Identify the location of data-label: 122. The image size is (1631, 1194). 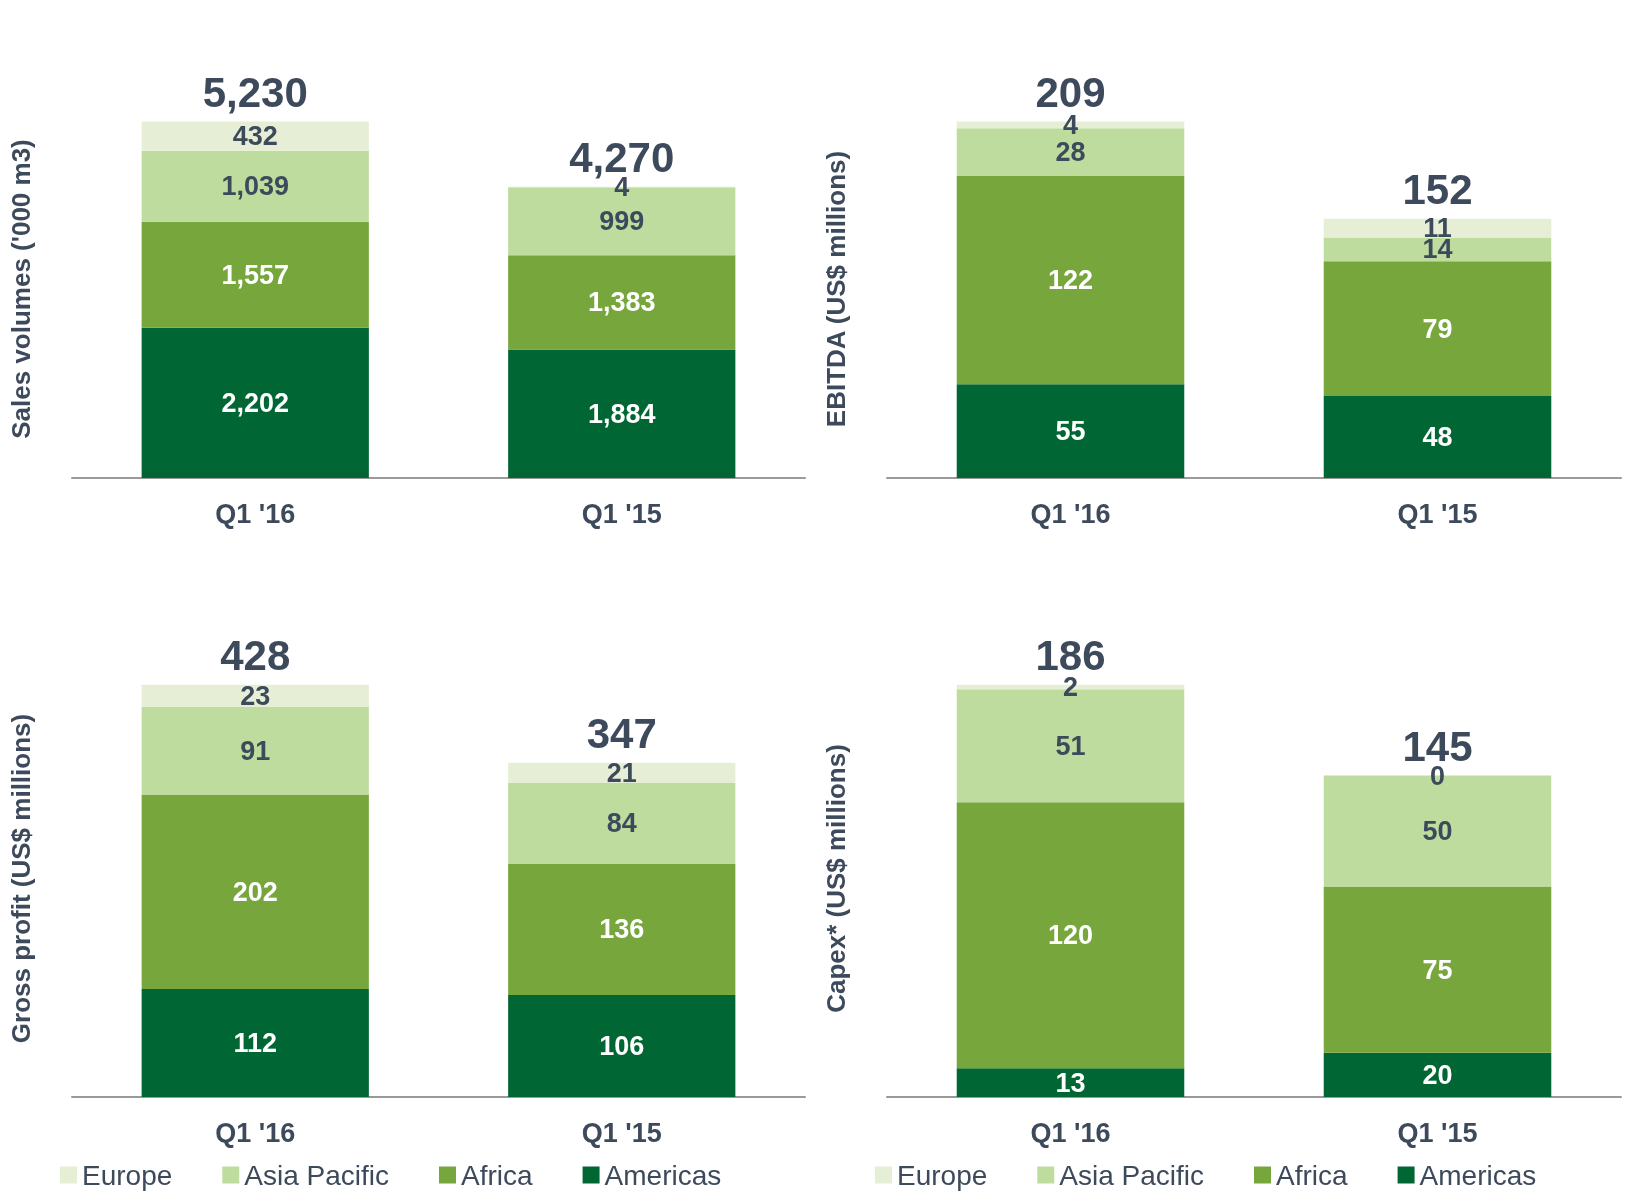
(1070, 280).